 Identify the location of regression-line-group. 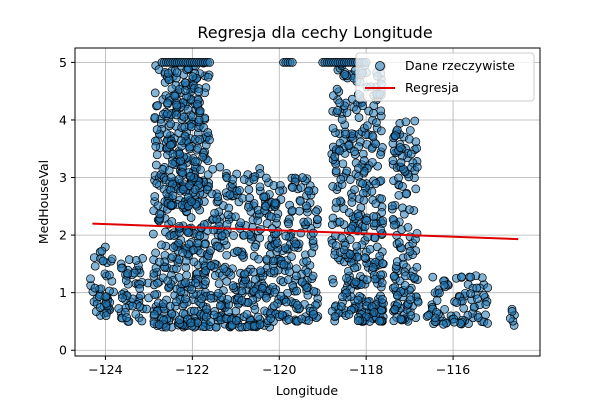
(305, 231).